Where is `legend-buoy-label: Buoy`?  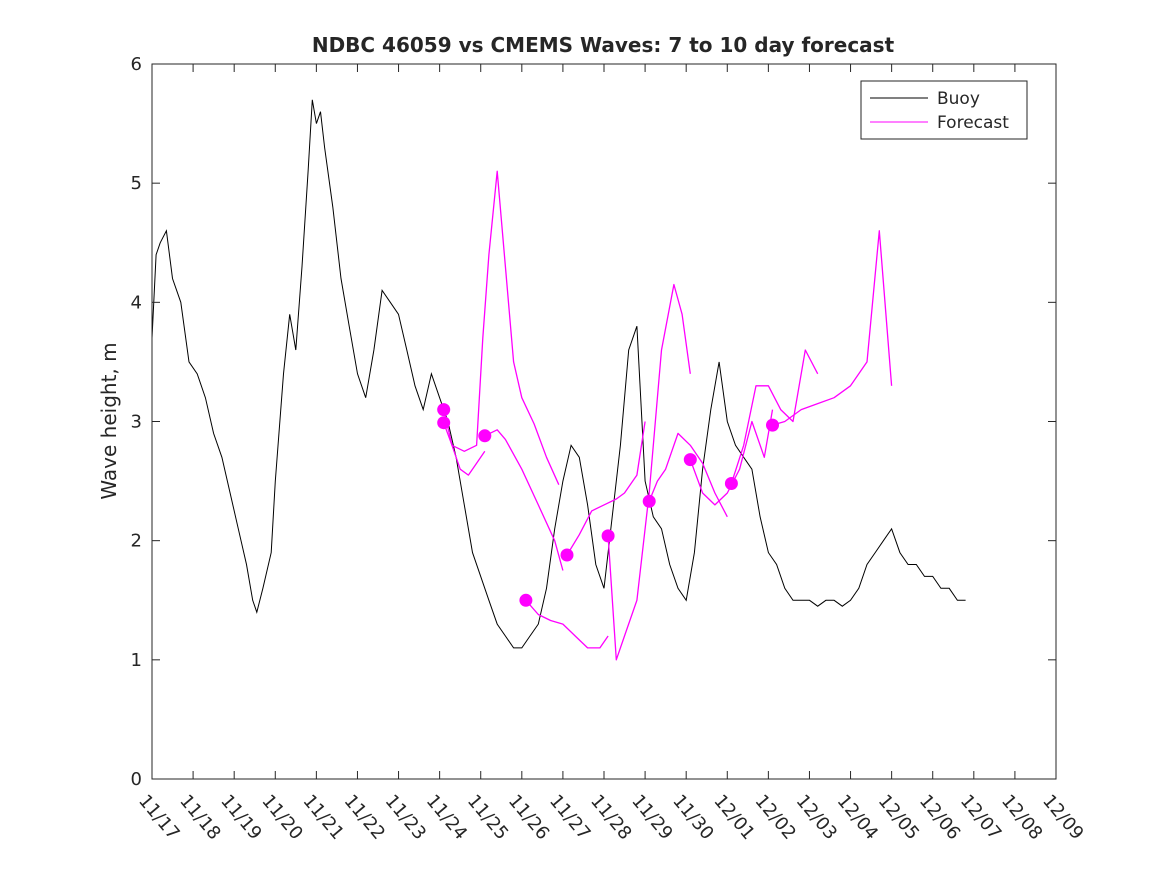 legend-buoy-label: Buoy is located at coordinates (958, 99).